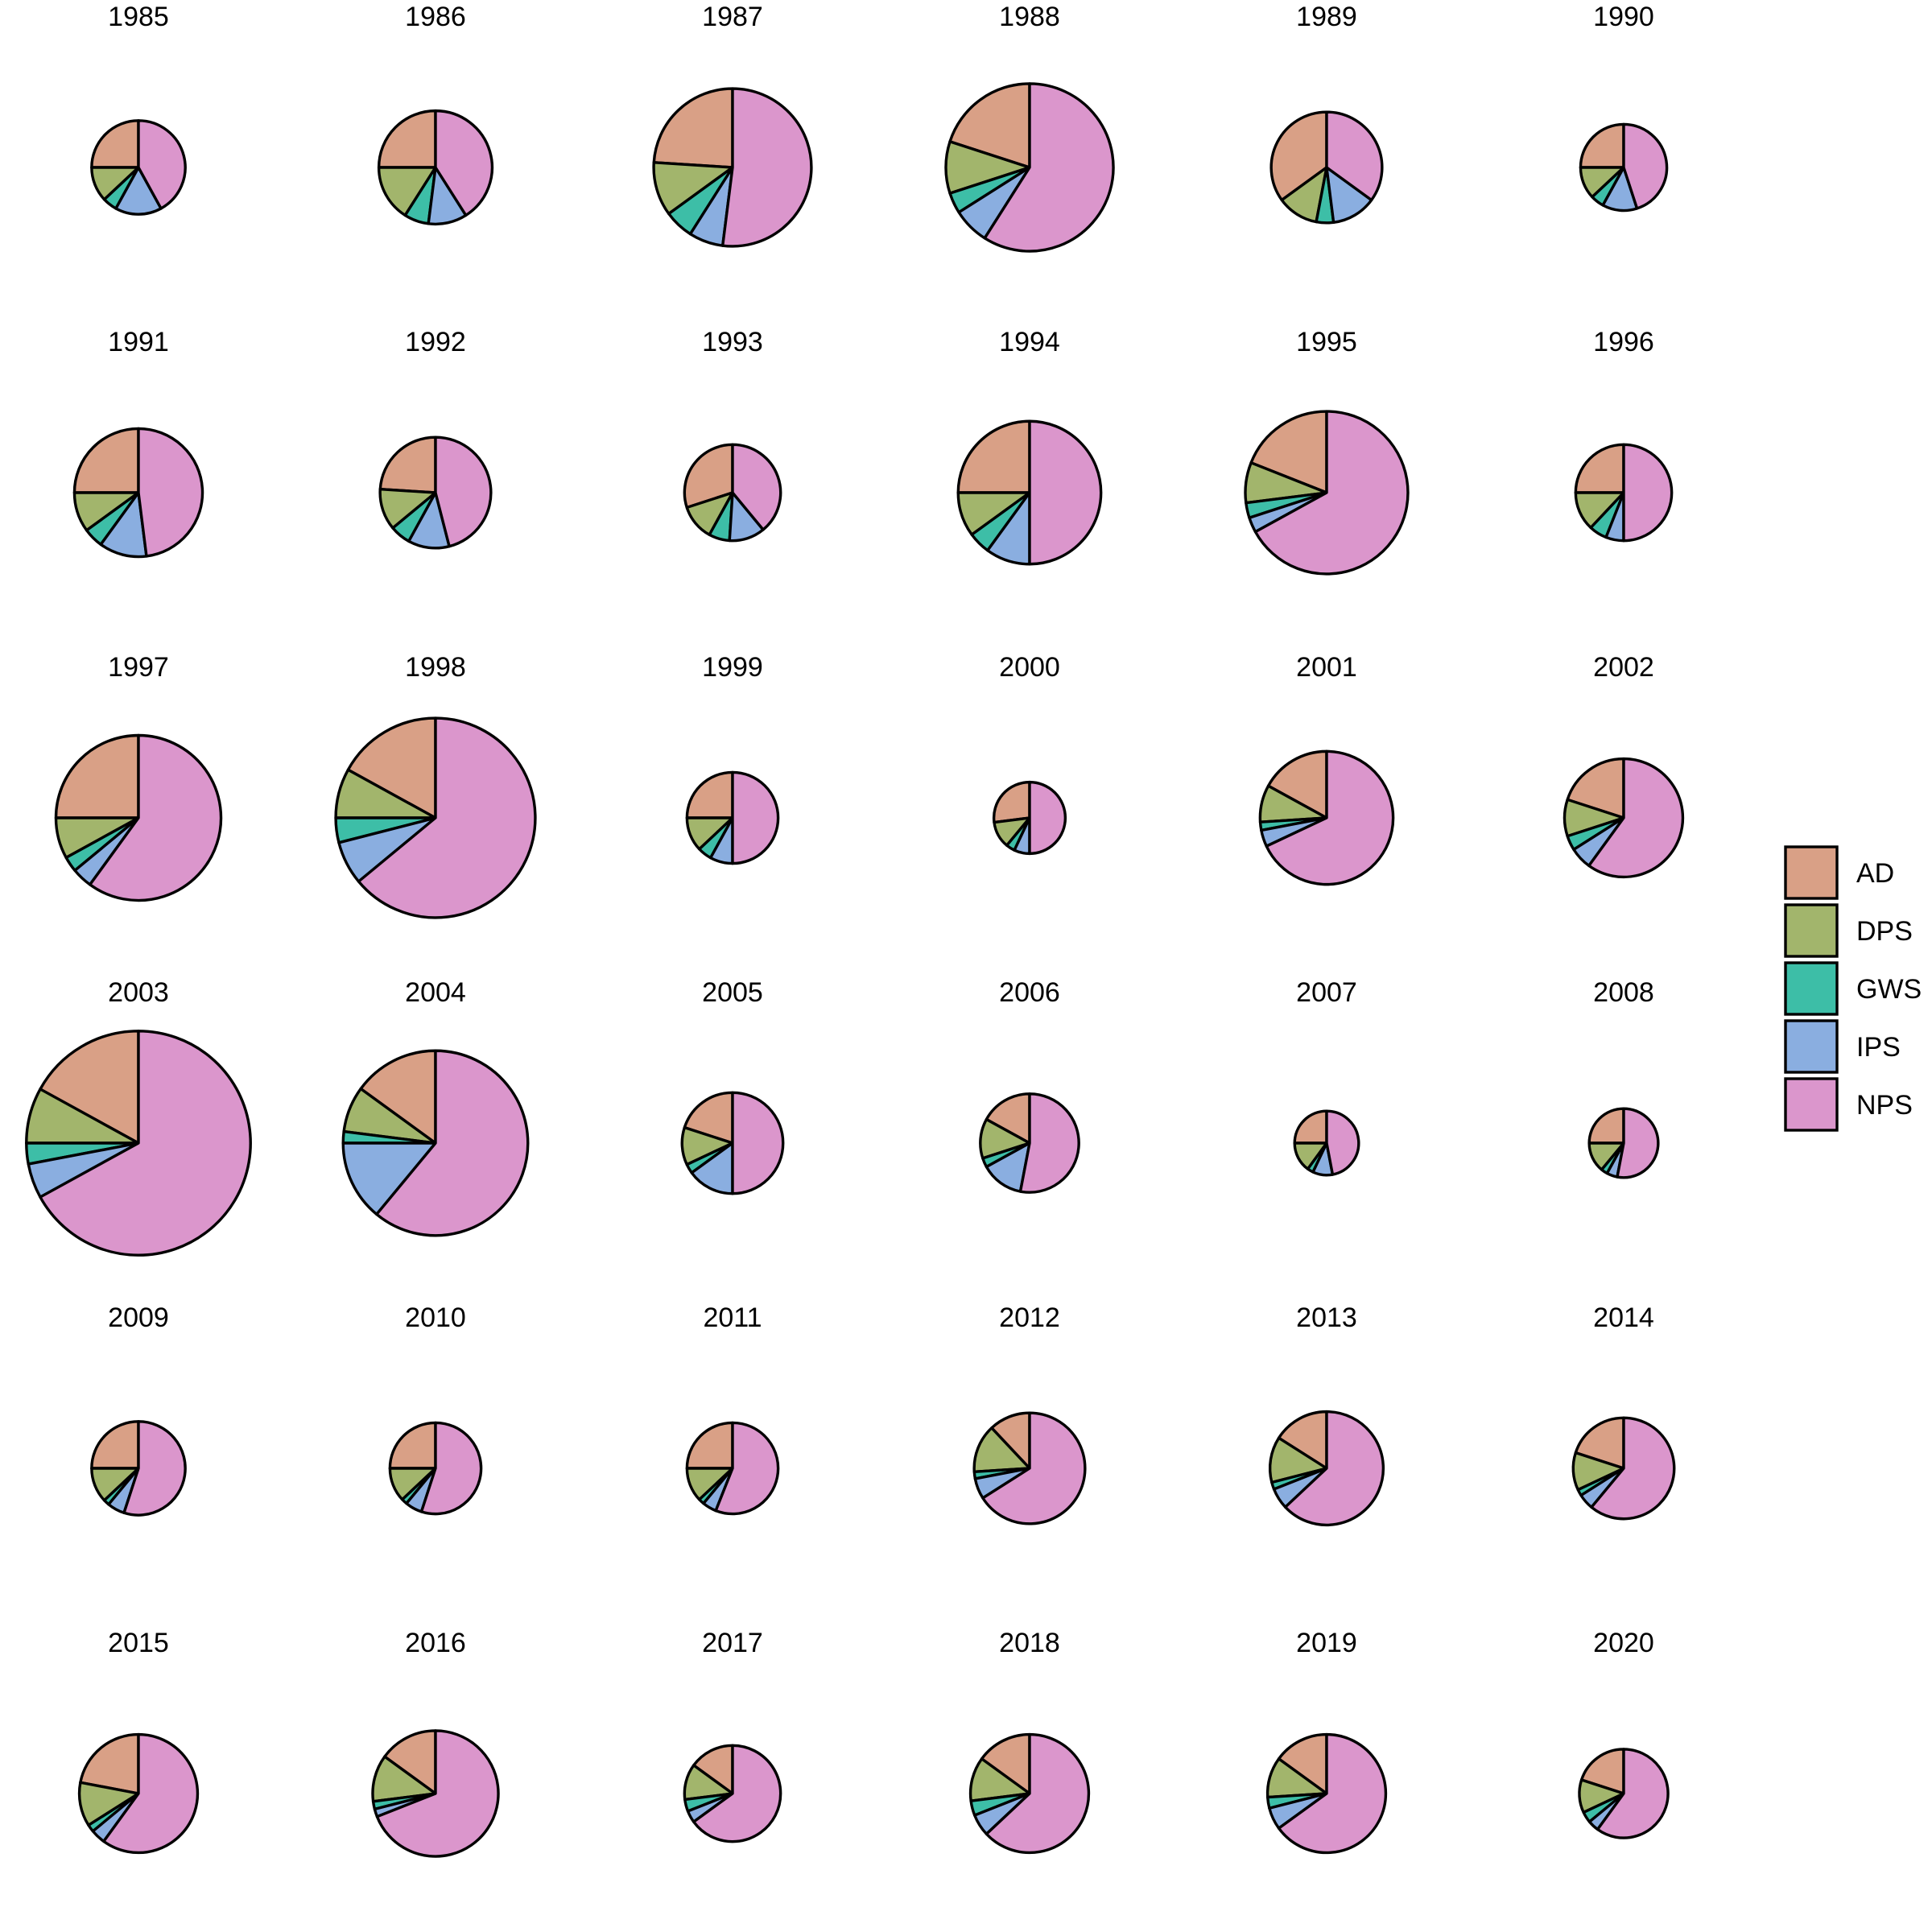 The width and height of the screenshot is (1932, 1932). Describe the element at coordinates (1623, 1078) in the screenshot. I see `pie-panel: 2008` at that location.